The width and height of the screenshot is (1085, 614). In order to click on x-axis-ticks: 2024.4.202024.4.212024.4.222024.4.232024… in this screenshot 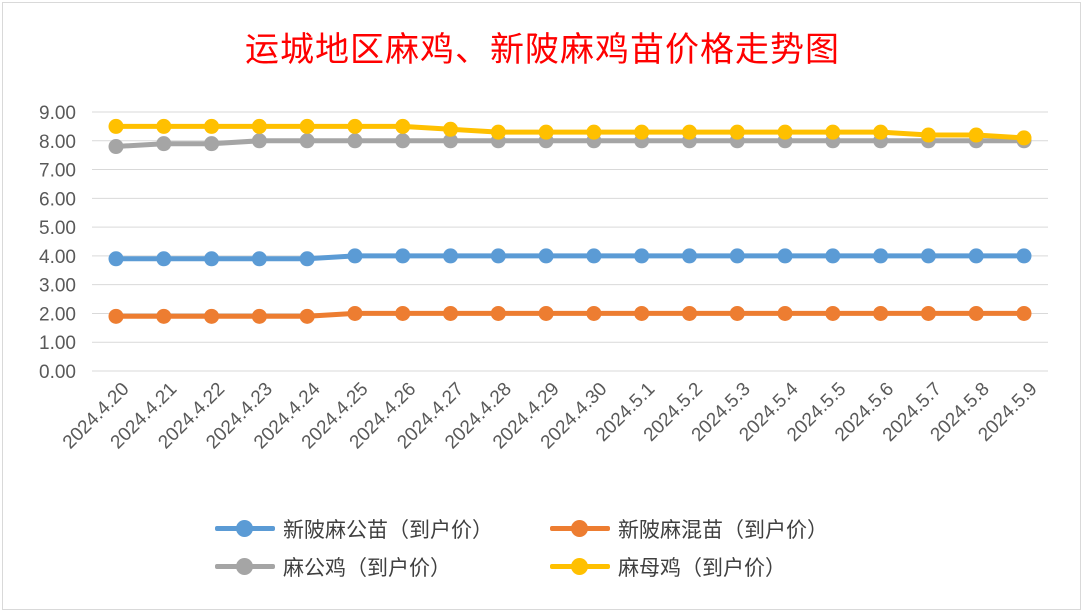, I will do `click(550, 415)`.